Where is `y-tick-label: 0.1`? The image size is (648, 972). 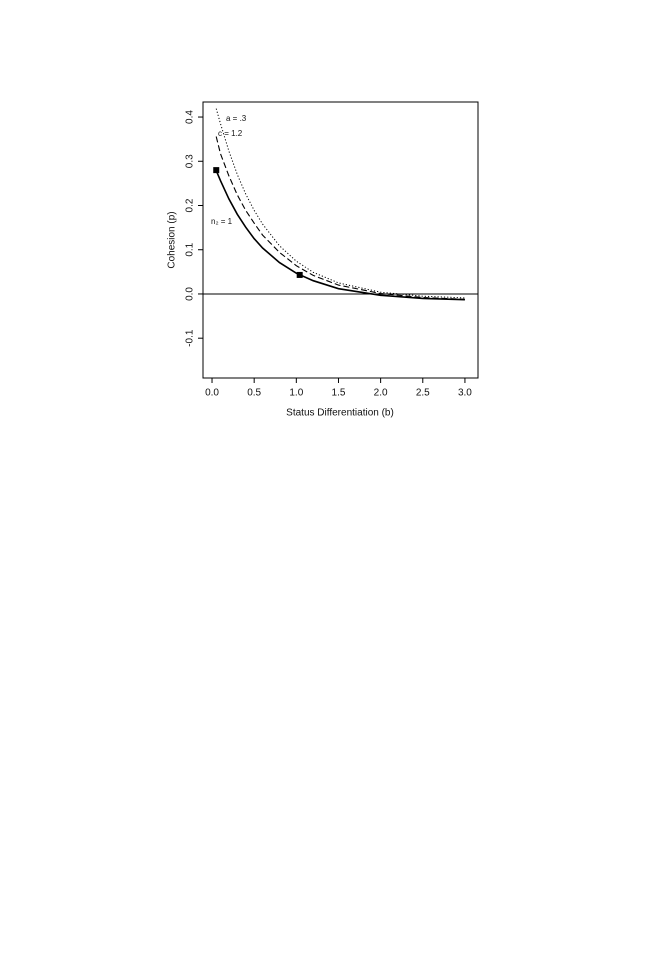 y-tick-label: 0.1 is located at coordinates (190, 249).